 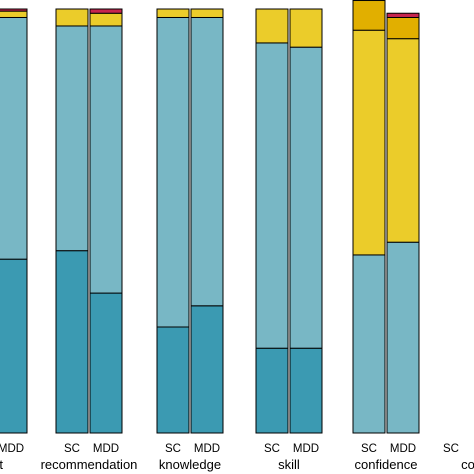 What do you see at coordinates (12, 449) in the screenshot?
I see `bar-label-0-1: MDD` at bounding box center [12, 449].